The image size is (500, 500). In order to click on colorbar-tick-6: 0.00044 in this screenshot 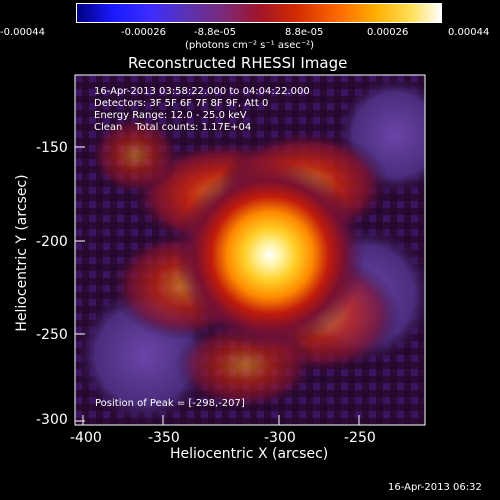, I will do `click(469, 32)`.